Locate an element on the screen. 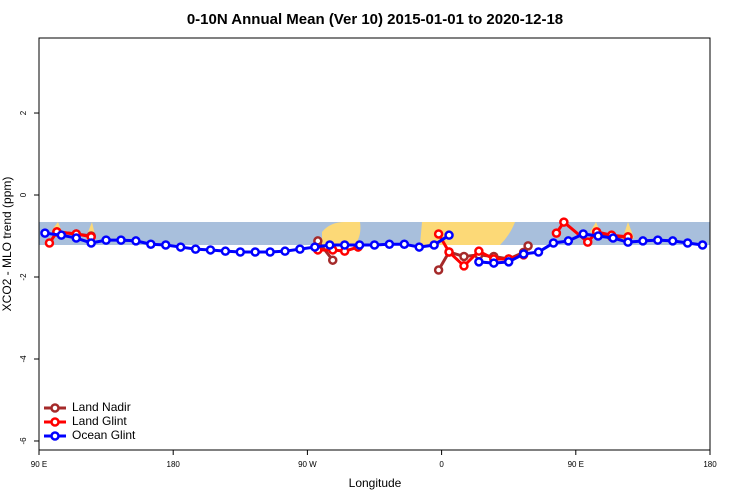 This screenshot has height=500, width=750. legend-label: Ocean Glint is located at coordinates (104, 435).